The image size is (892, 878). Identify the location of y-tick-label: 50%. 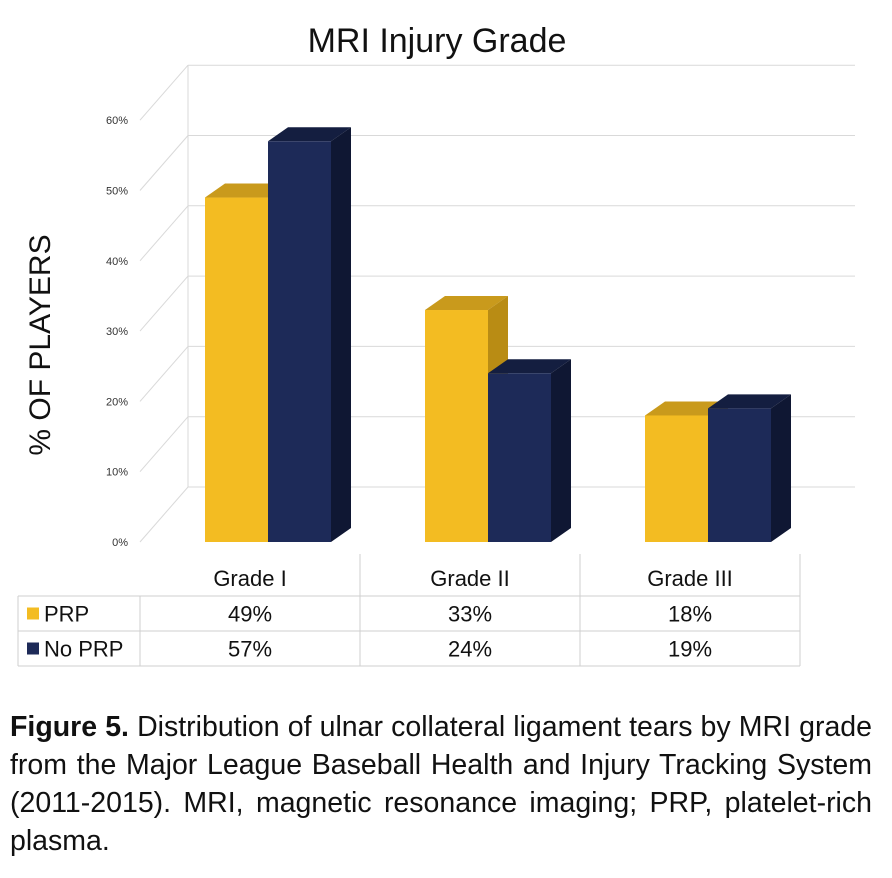
(117, 192).